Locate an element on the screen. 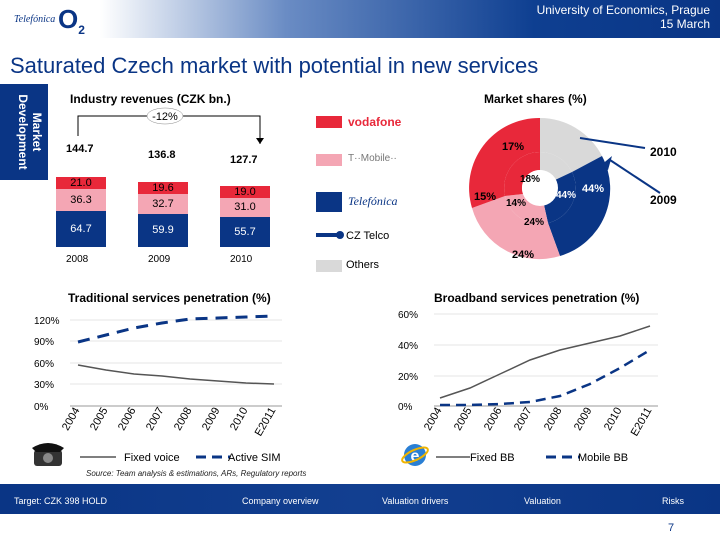 Image resolution: width=720 pixels, height=540 pixels. broadband-xtick-e2011: E2011 is located at coordinates (642, 422).